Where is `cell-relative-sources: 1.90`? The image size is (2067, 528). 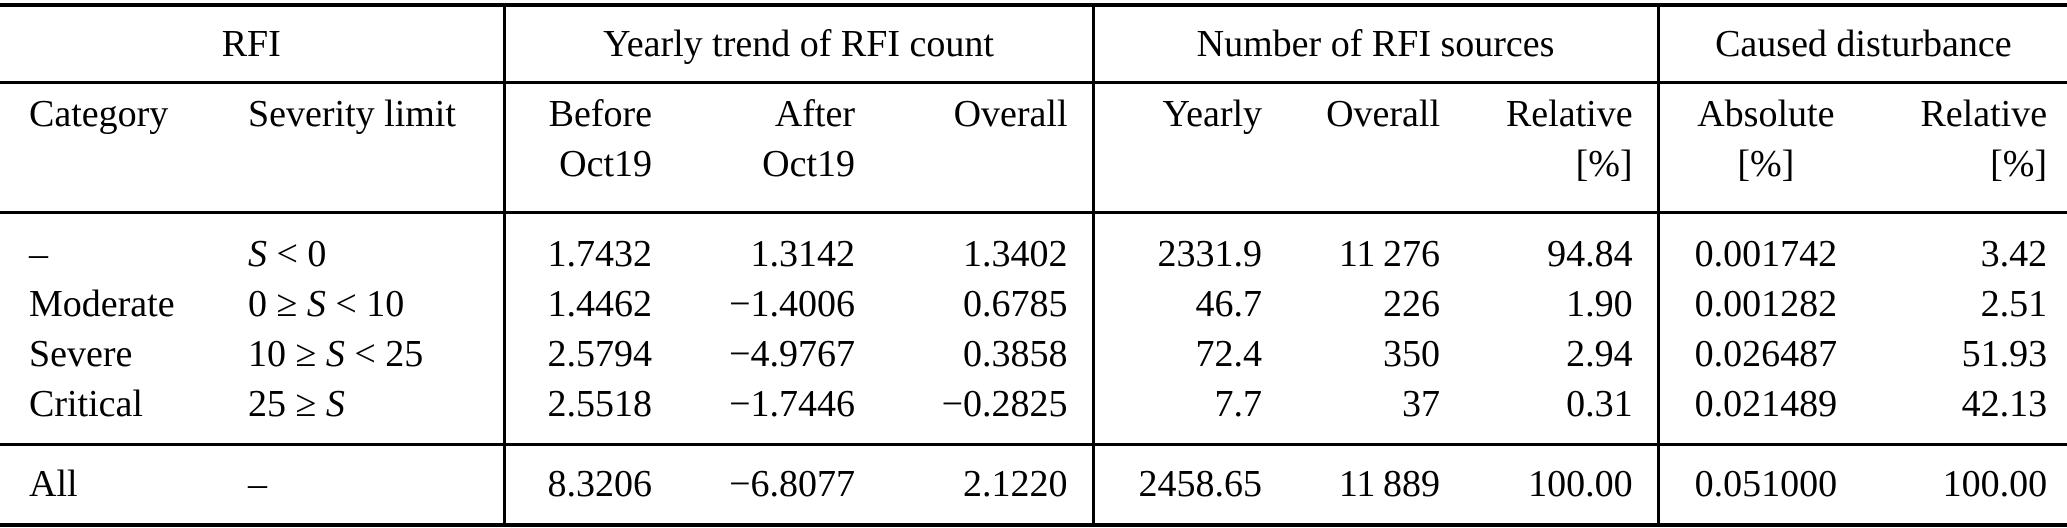
cell-relative-sources: 1.90 is located at coordinates (1599, 304).